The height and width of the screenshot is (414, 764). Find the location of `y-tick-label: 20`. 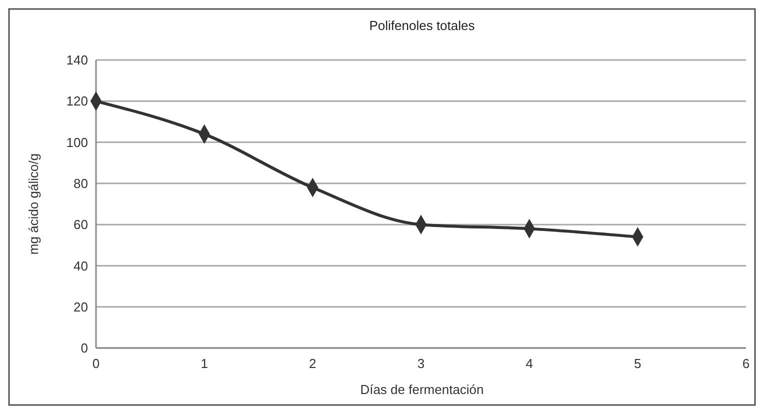

y-tick-label: 20 is located at coordinates (81, 306).